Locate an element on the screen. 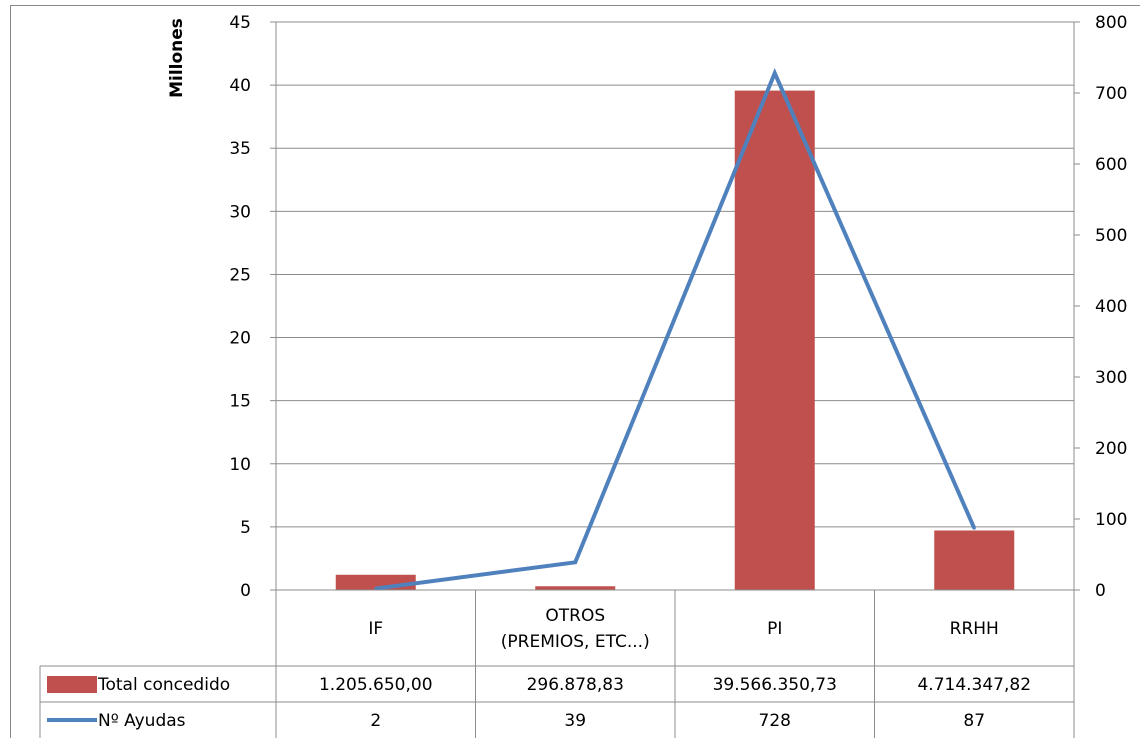 The image size is (1140, 738). y-tick-label: 20 is located at coordinates (240, 339).